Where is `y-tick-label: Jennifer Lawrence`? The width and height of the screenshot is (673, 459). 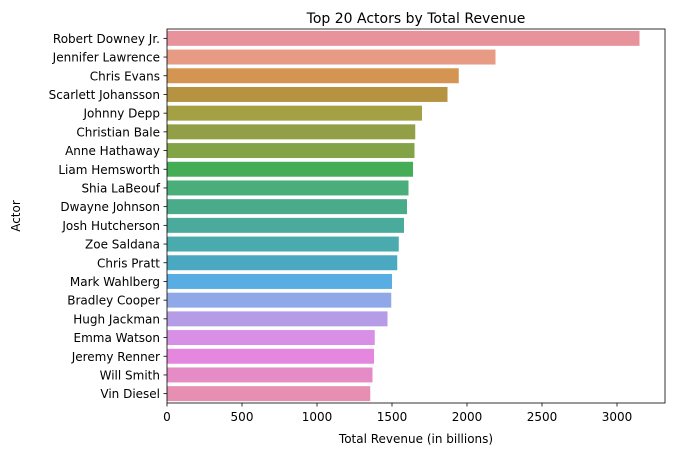 y-tick-label: Jennifer Lawrence is located at coordinates (106, 58).